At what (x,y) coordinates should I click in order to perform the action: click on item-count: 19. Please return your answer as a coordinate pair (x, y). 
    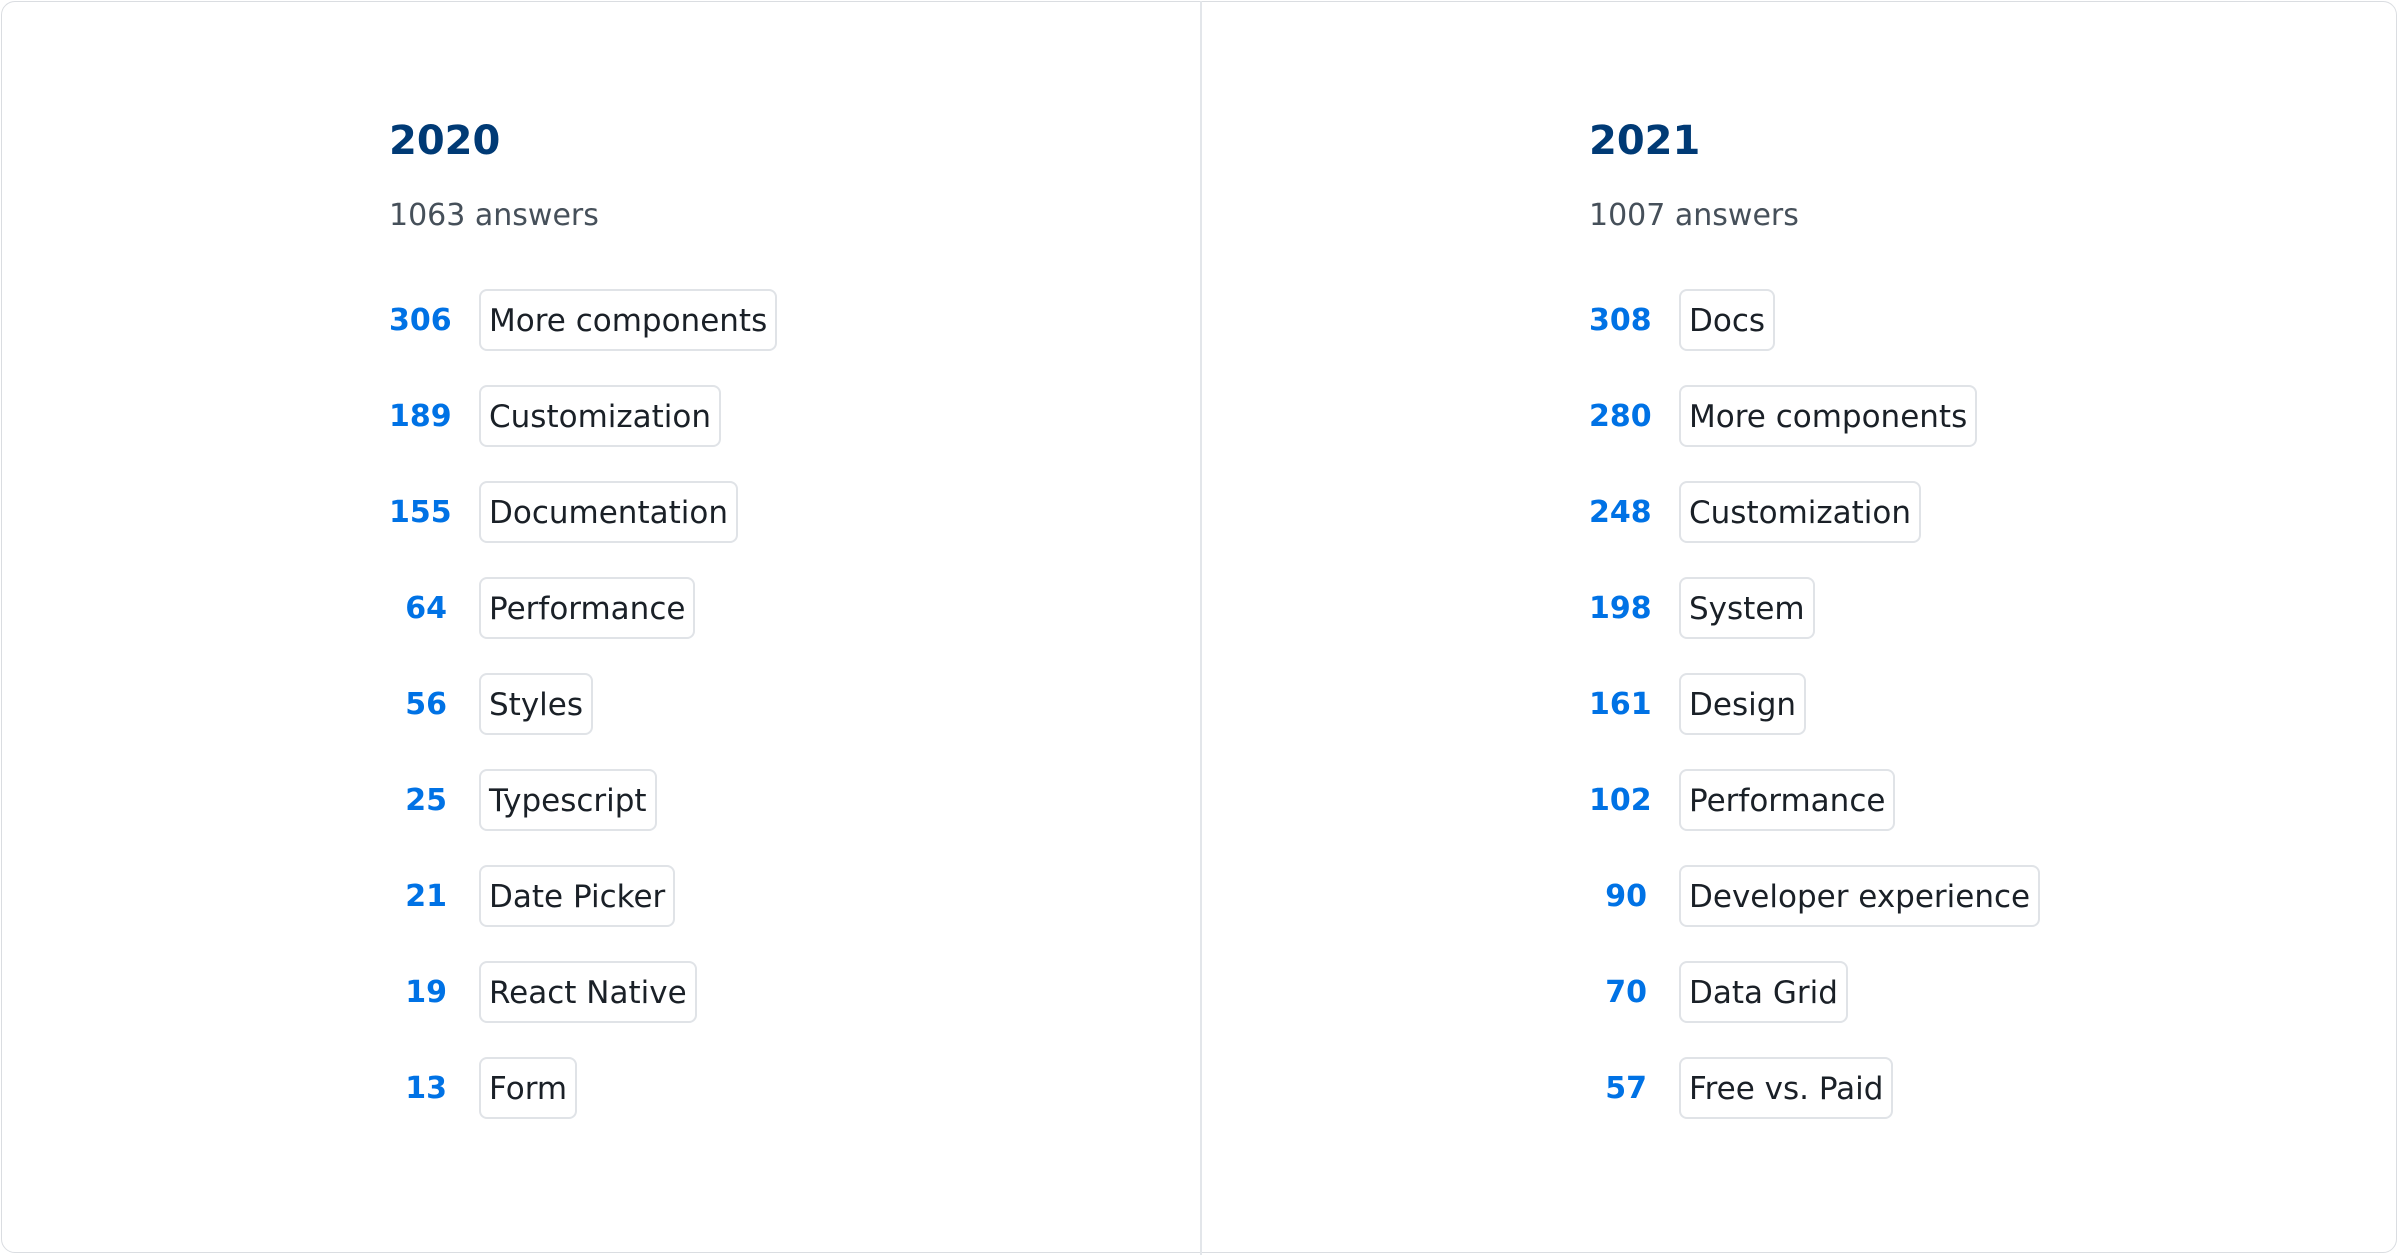
    Looking at the image, I should click on (426, 992).